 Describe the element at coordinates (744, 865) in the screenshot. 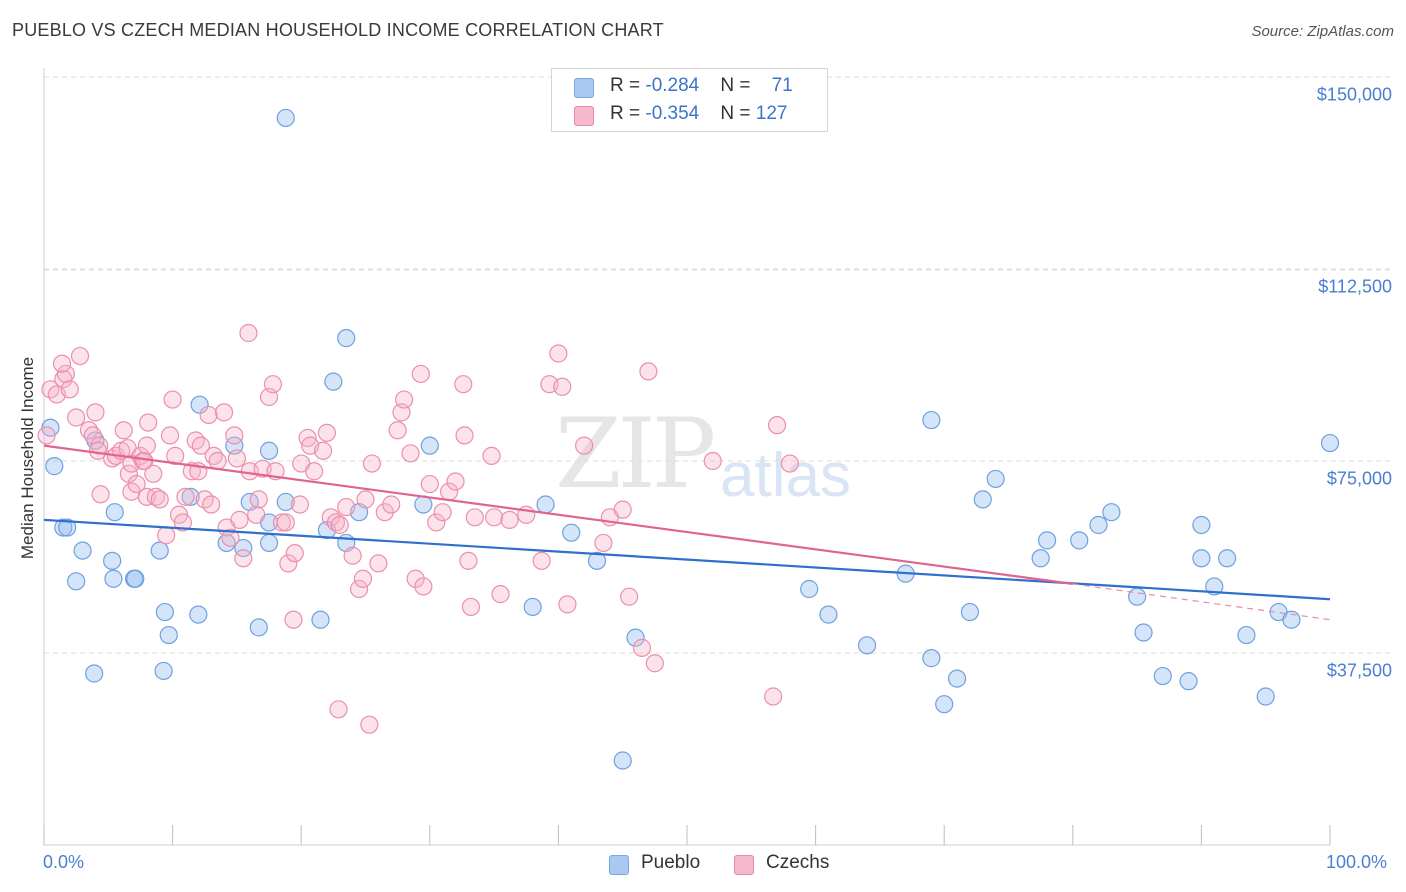

I see `bottom-legend-swatch-czechs` at that location.